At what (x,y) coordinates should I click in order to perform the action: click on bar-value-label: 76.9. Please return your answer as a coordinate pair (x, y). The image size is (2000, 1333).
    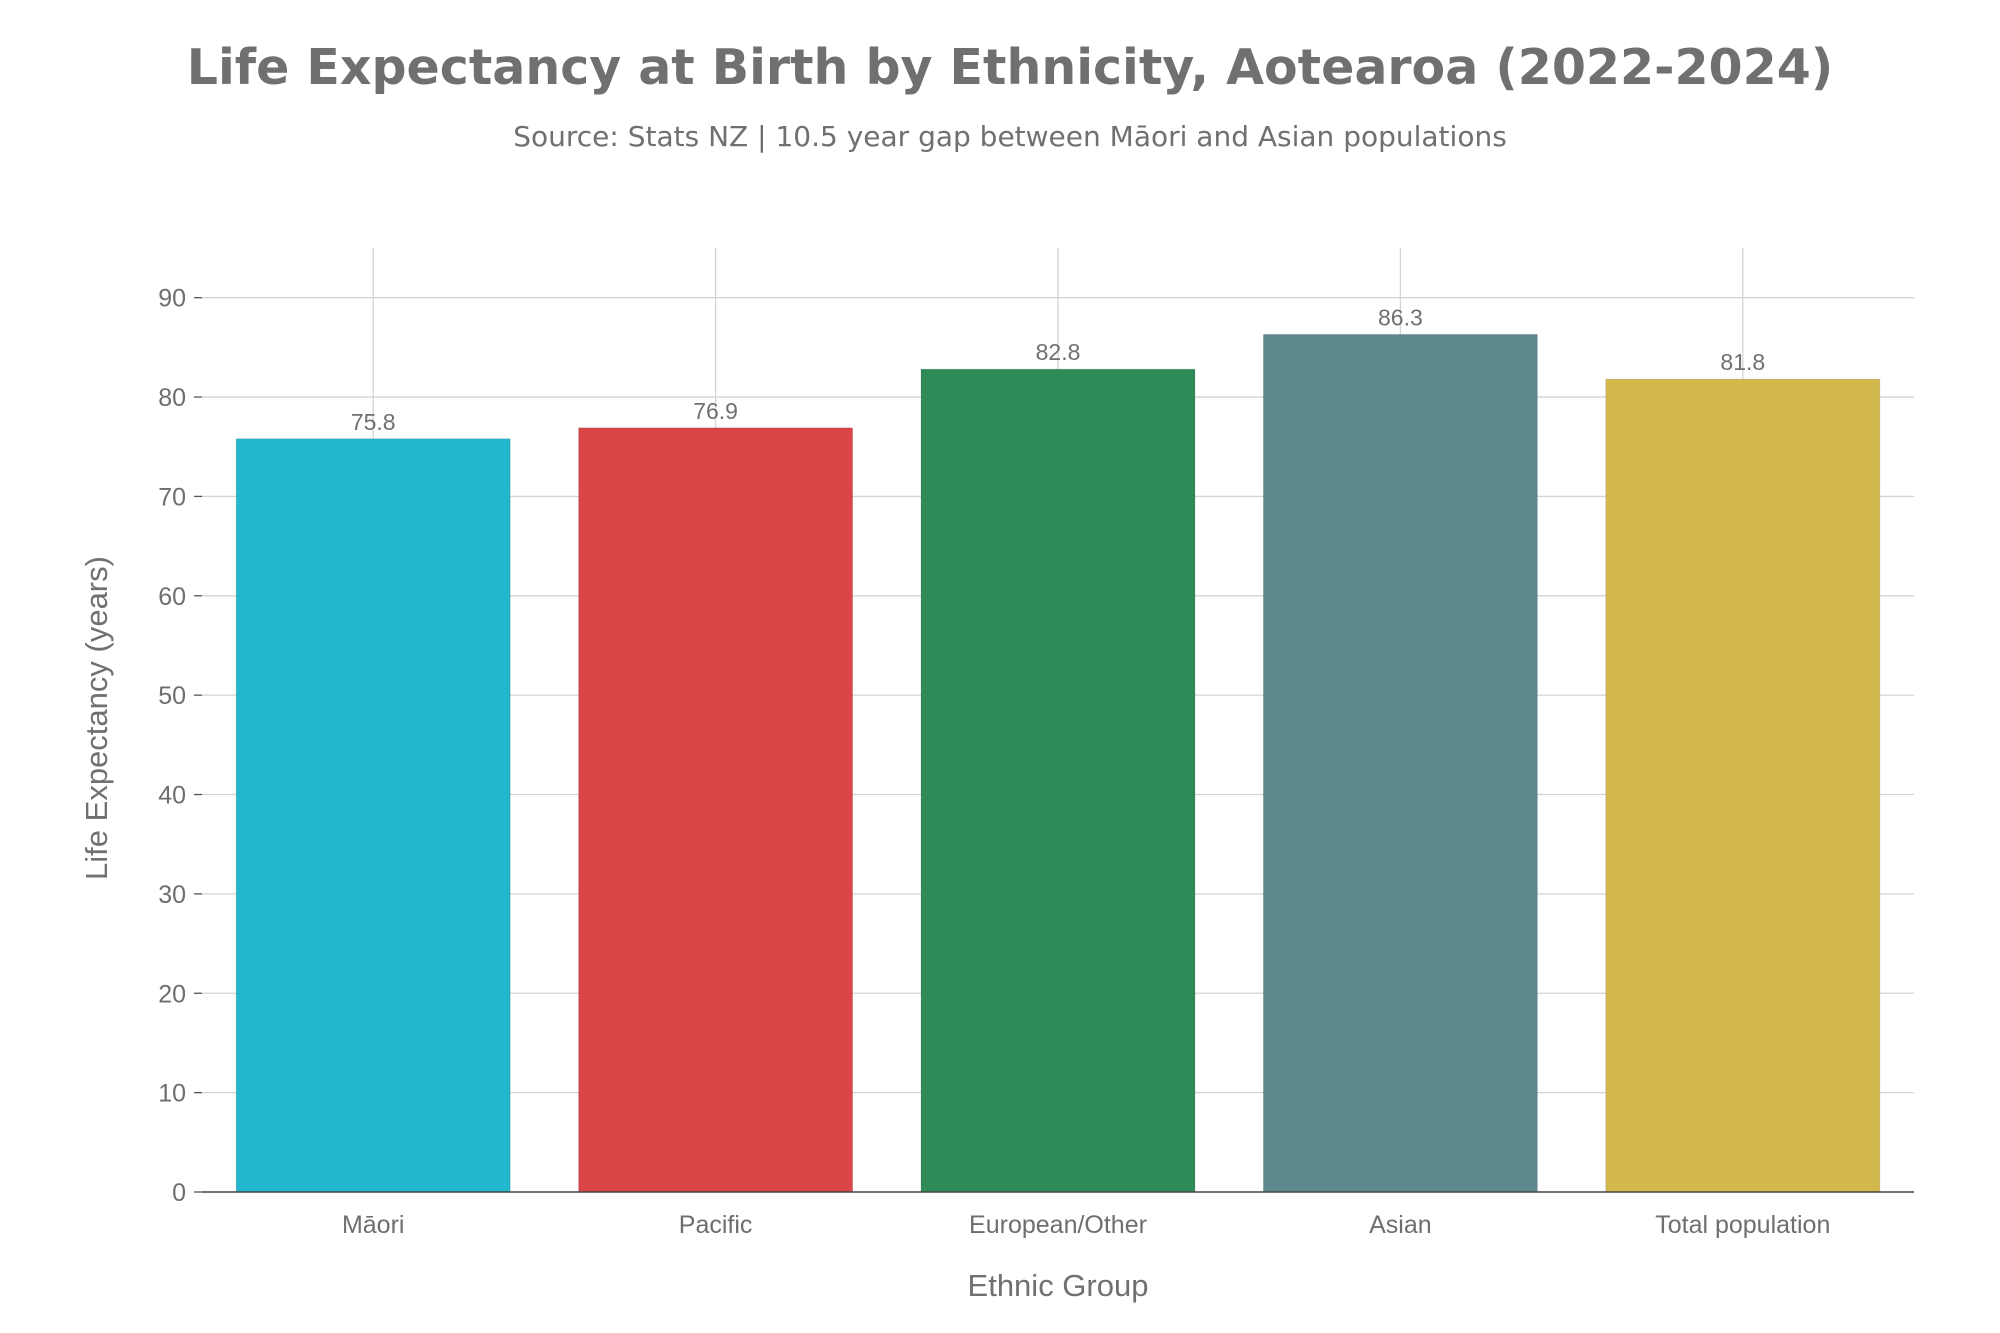
    Looking at the image, I should click on (715, 411).